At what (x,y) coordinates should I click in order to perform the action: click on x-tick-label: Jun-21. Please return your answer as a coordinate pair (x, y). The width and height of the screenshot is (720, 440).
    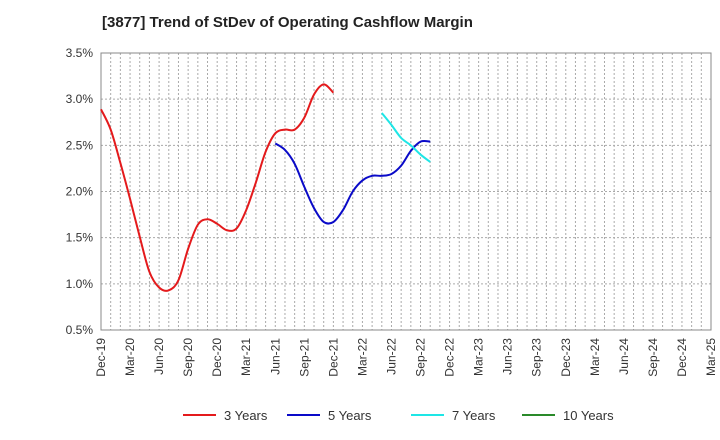
    Looking at the image, I should click on (275, 356).